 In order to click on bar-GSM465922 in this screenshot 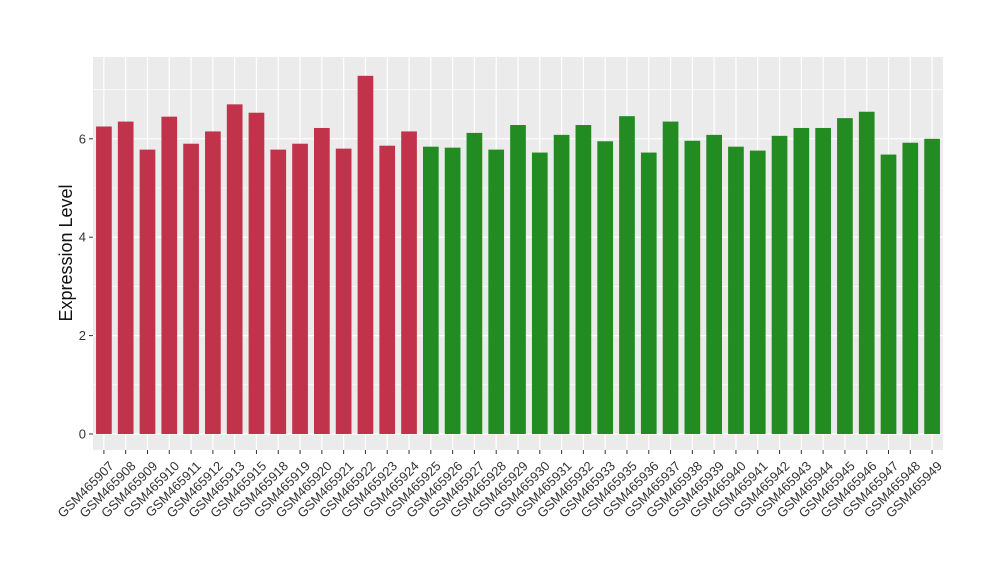, I will do `click(365, 254)`.